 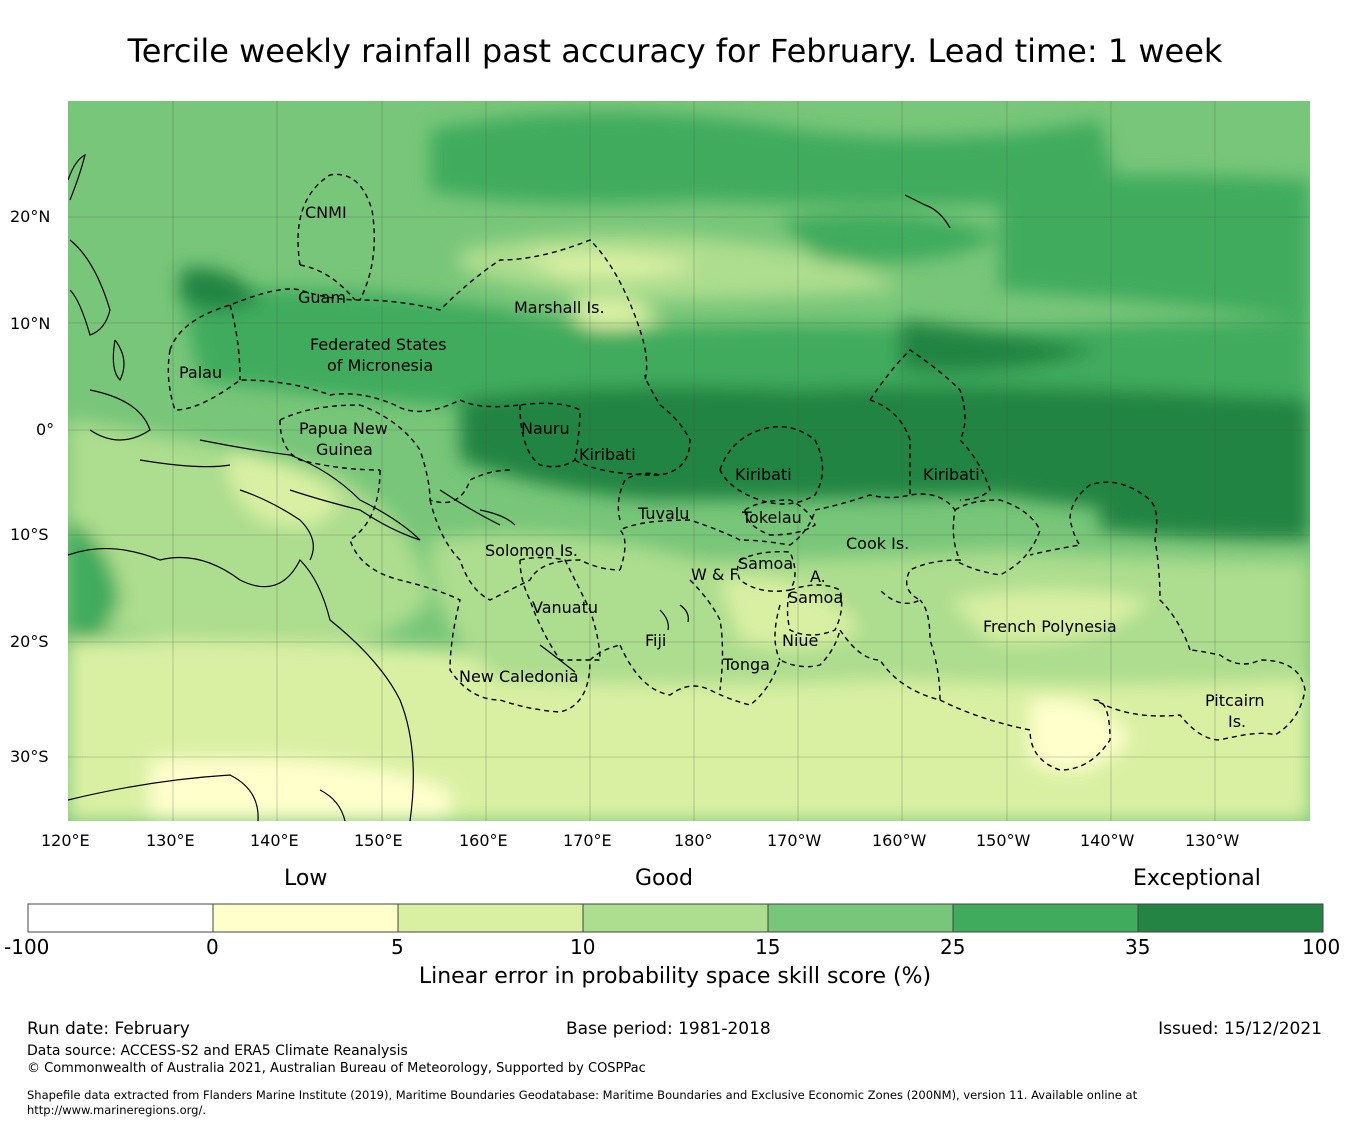 What do you see at coordinates (322, 297) in the screenshot?
I see `region-label: Guam` at bounding box center [322, 297].